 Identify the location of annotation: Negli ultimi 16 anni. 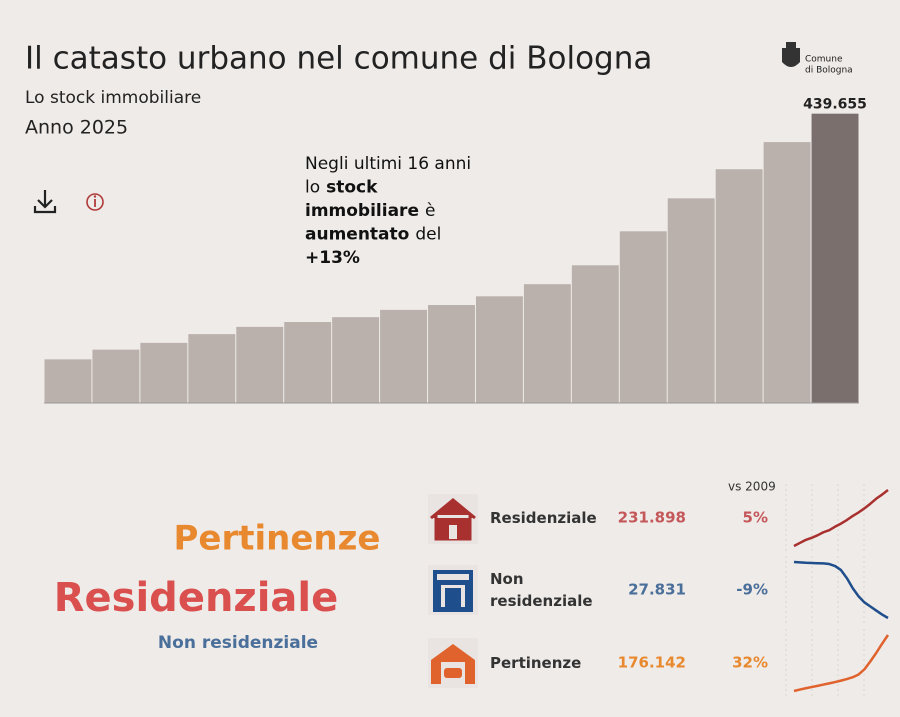
(388, 164).